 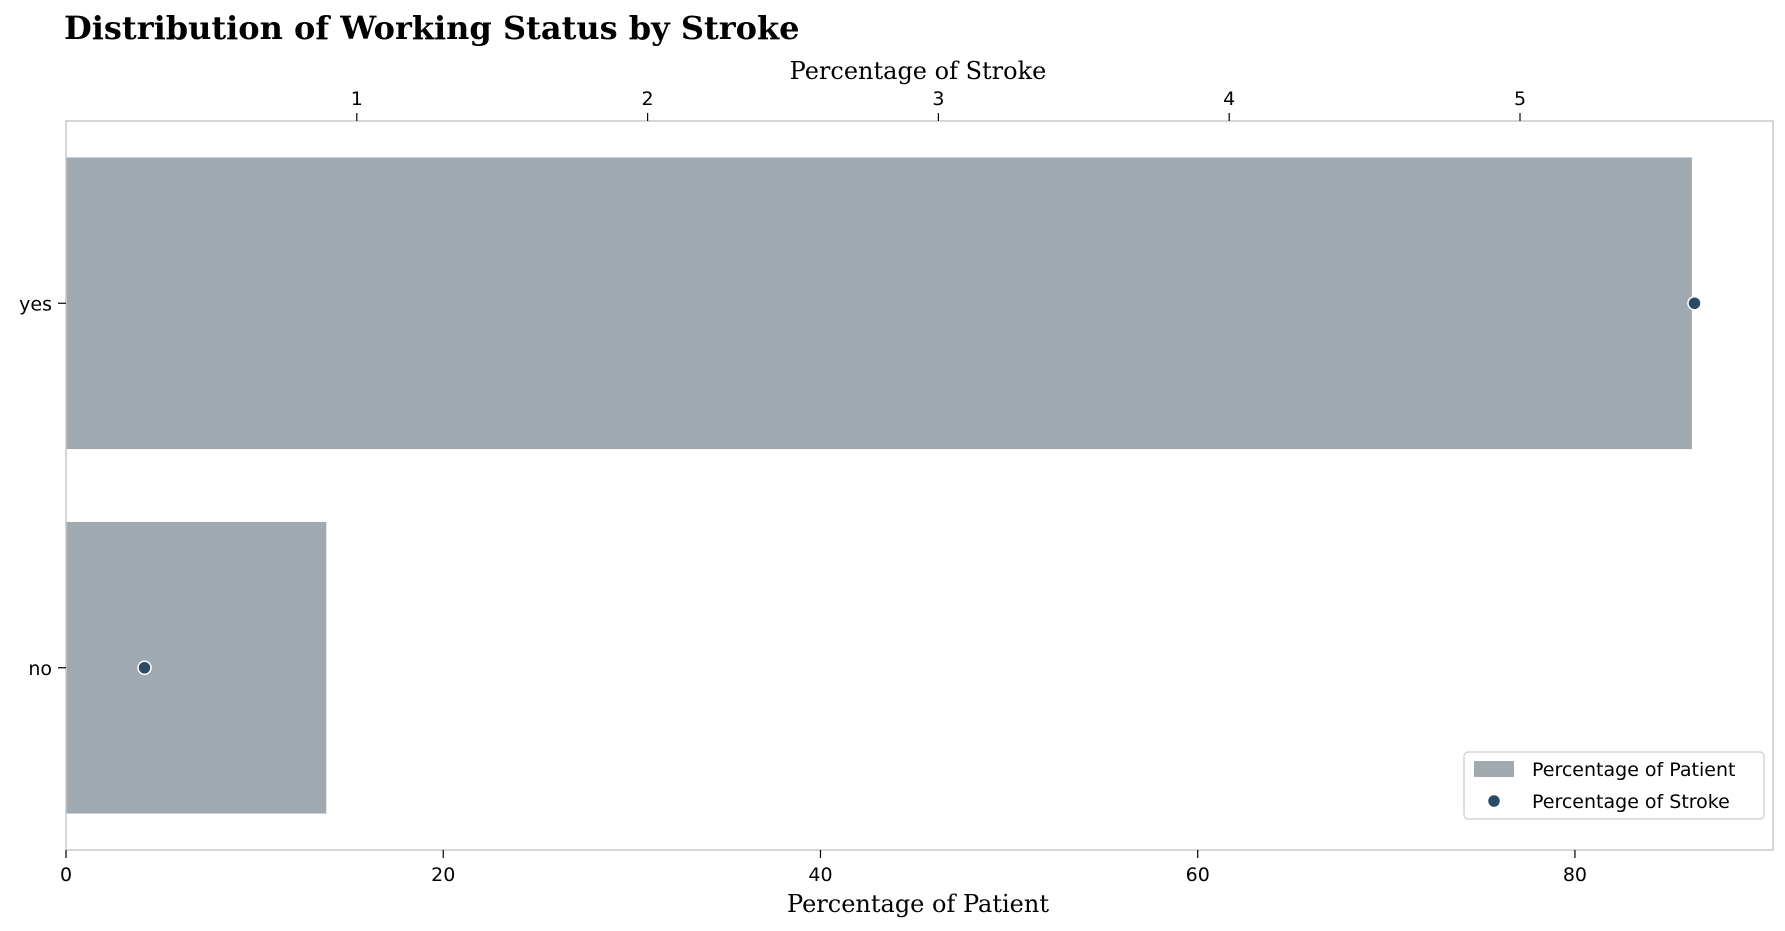 What do you see at coordinates (1494, 801) in the screenshot?
I see `legend-swatch-point` at bounding box center [1494, 801].